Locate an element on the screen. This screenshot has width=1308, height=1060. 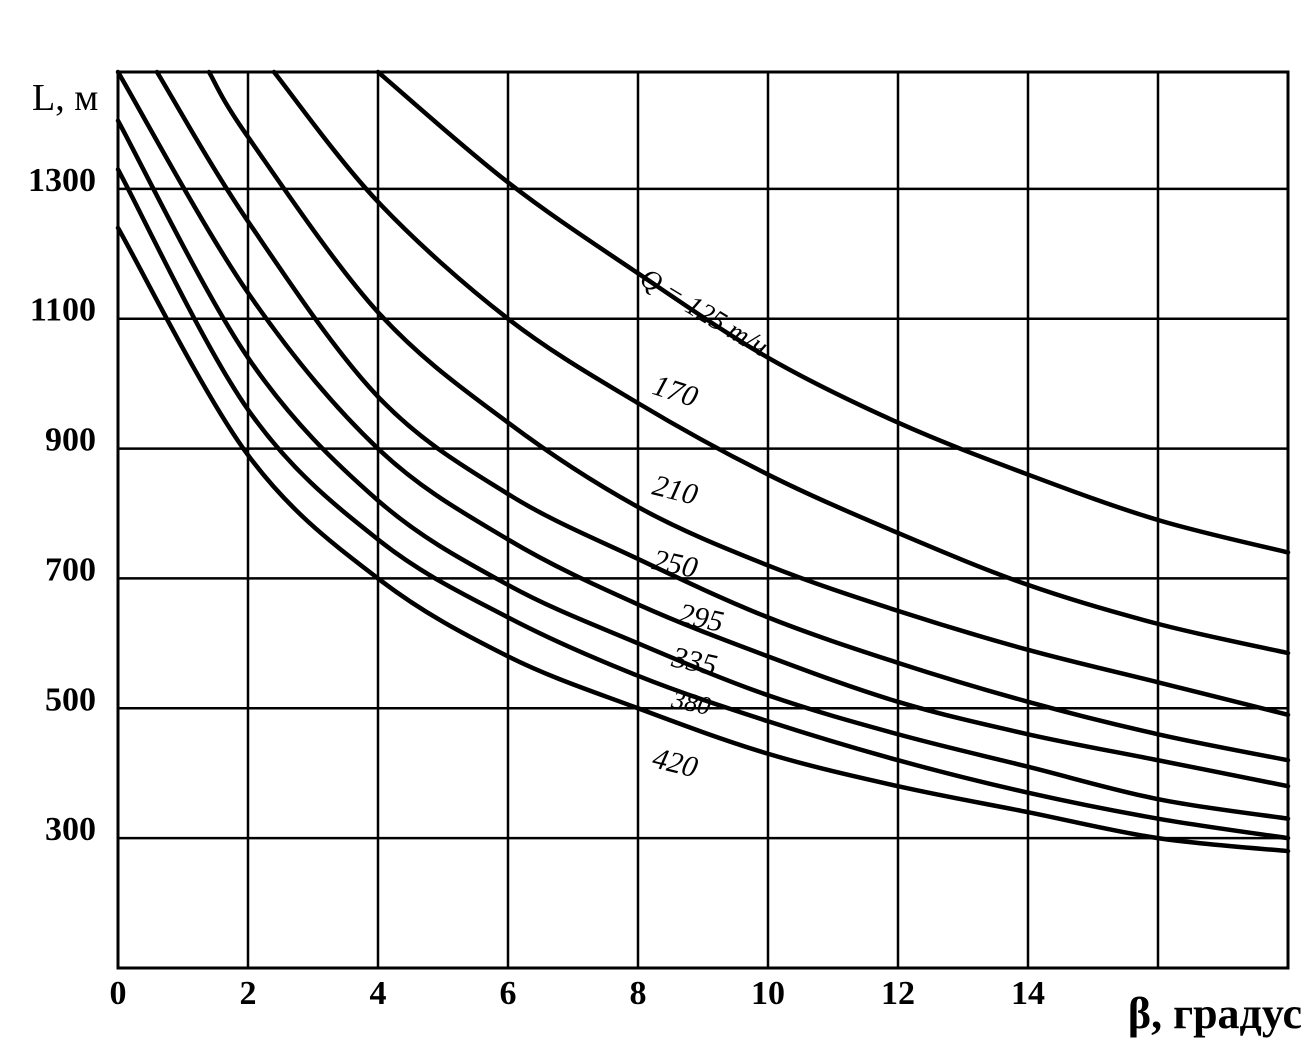
curve-label: 335 is located at coordinates (694, 661).